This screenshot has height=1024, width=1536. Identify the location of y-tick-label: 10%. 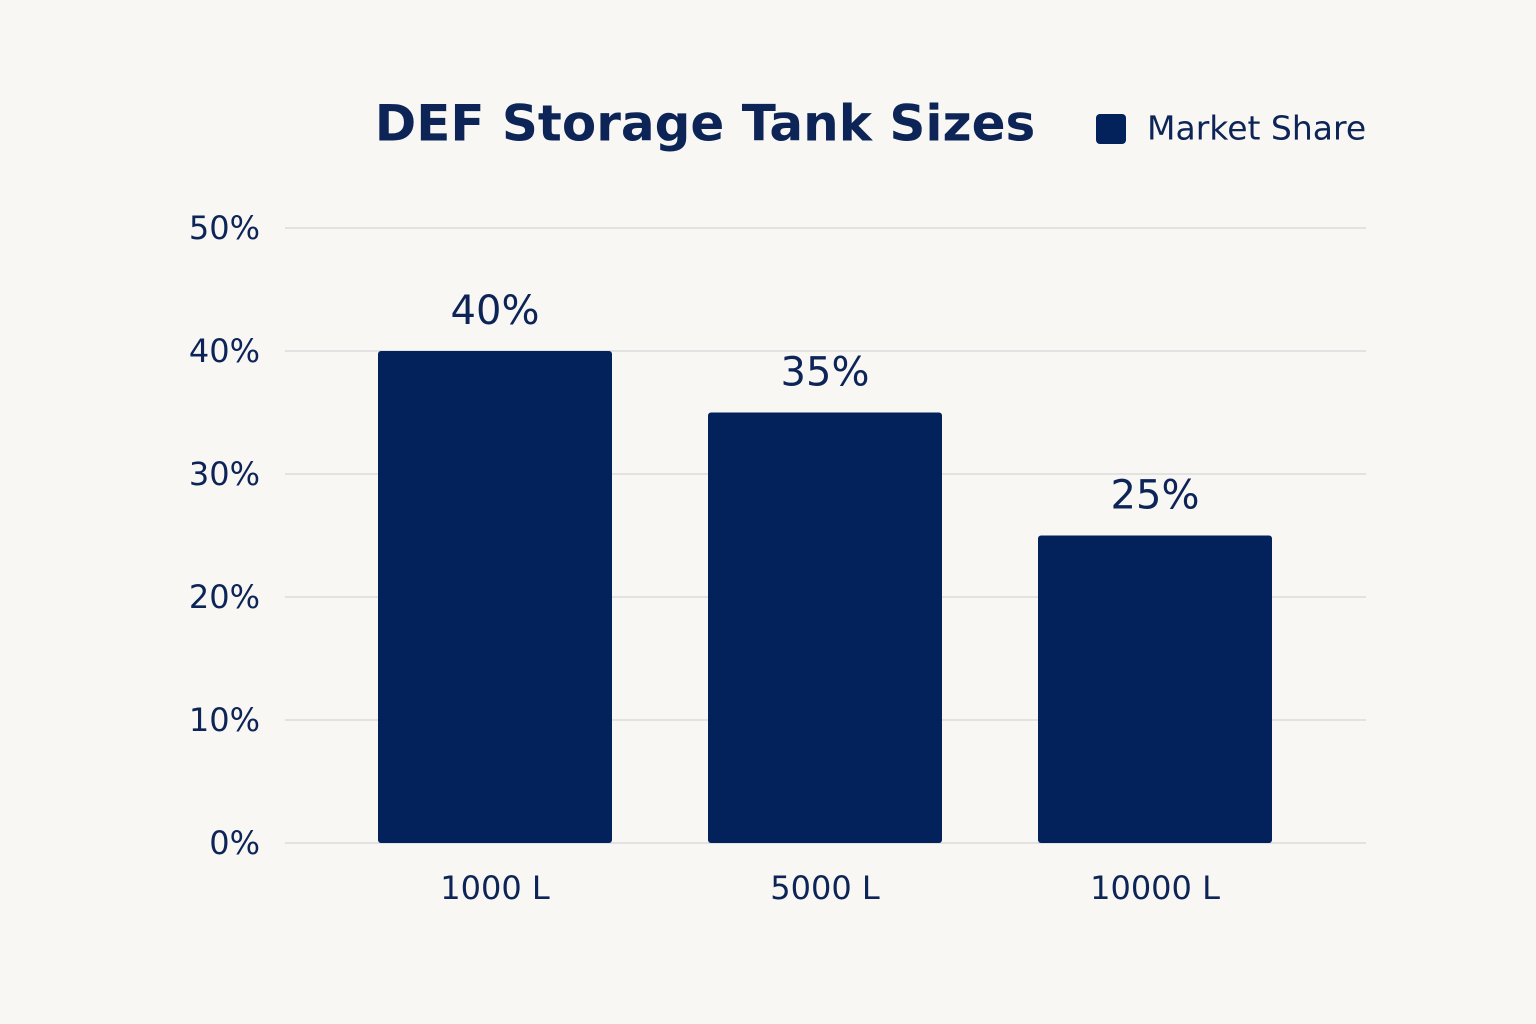
(224, 720).